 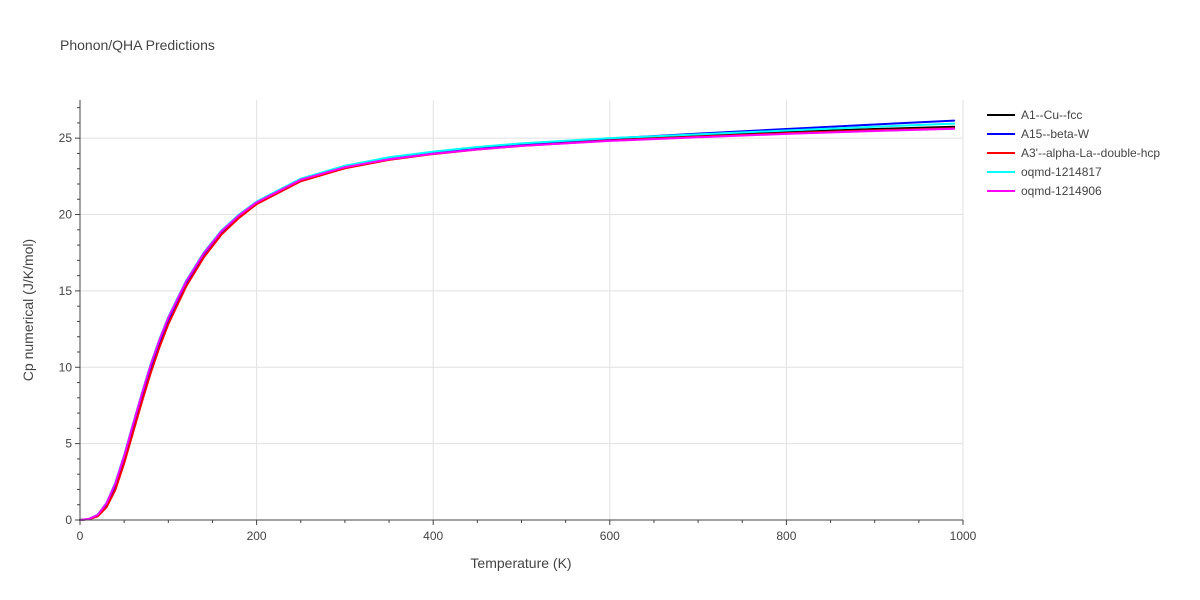 I want to click on x-axis: 0 200 400 600 800 1000, so click(x=527, y=531).